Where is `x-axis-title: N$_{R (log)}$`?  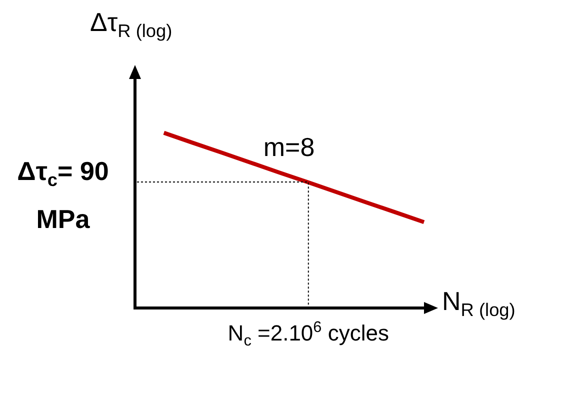
x-axis-title: N$_{R (log)}$ is located at coordinates (479, 304).